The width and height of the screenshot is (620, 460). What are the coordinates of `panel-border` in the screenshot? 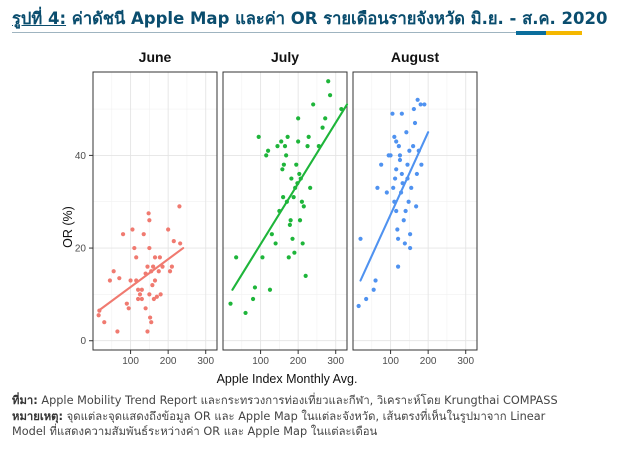 It's located at (285, 211).